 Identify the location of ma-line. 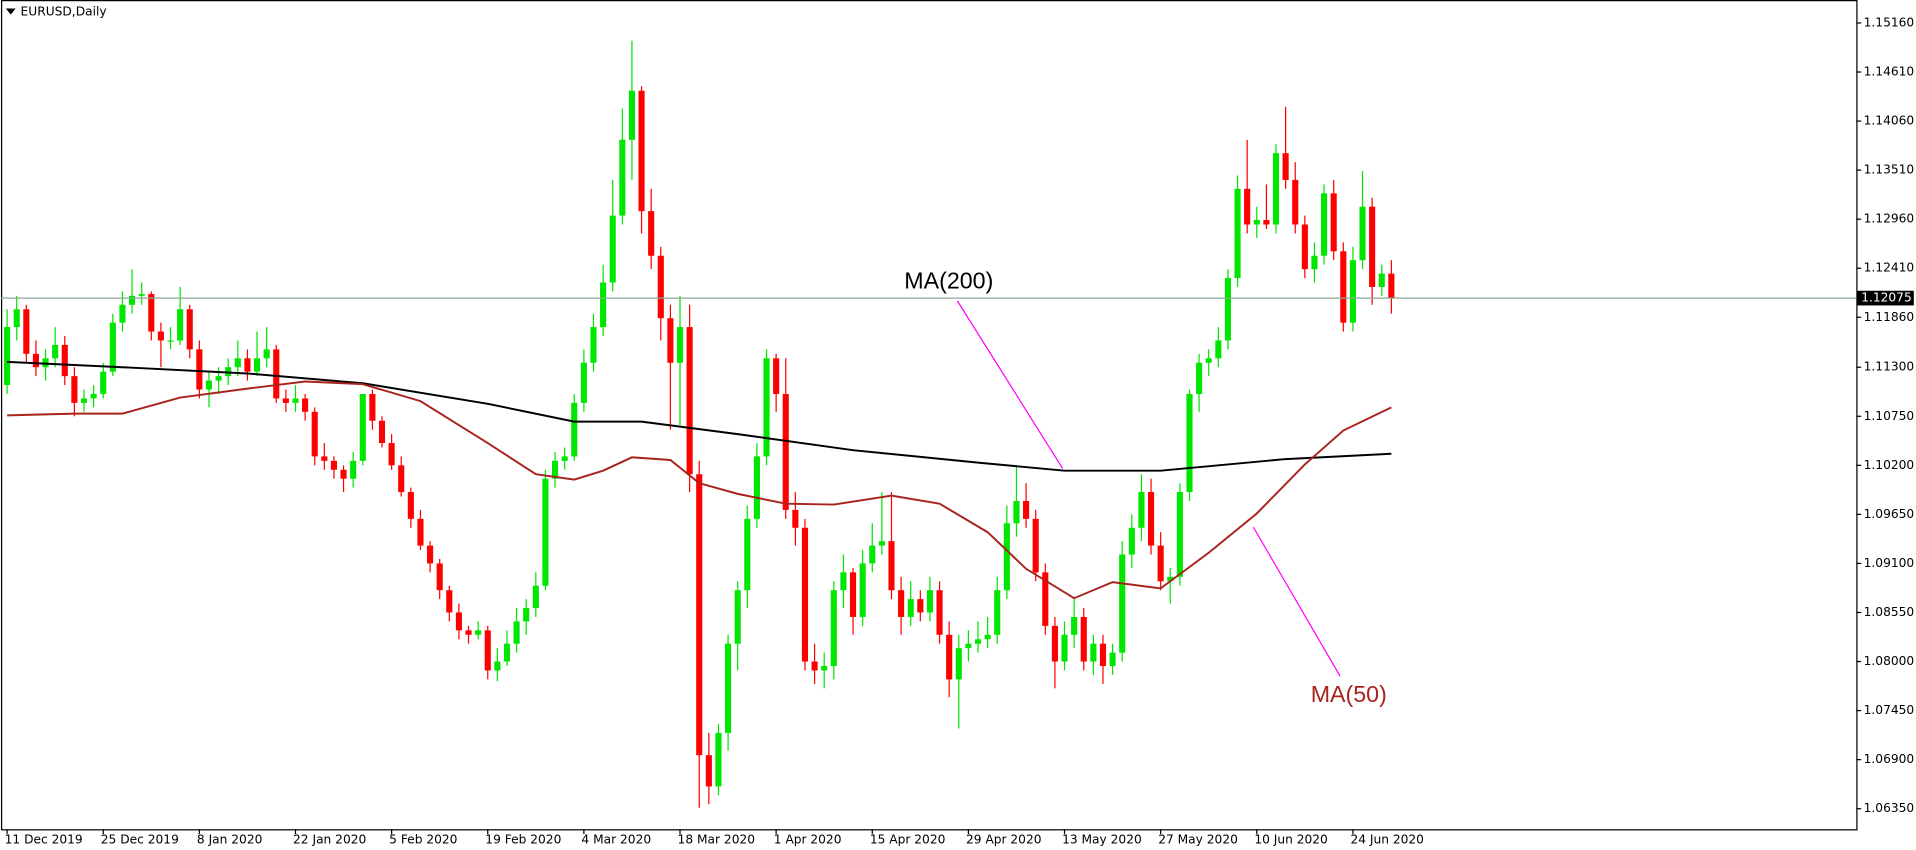
(699, 416).